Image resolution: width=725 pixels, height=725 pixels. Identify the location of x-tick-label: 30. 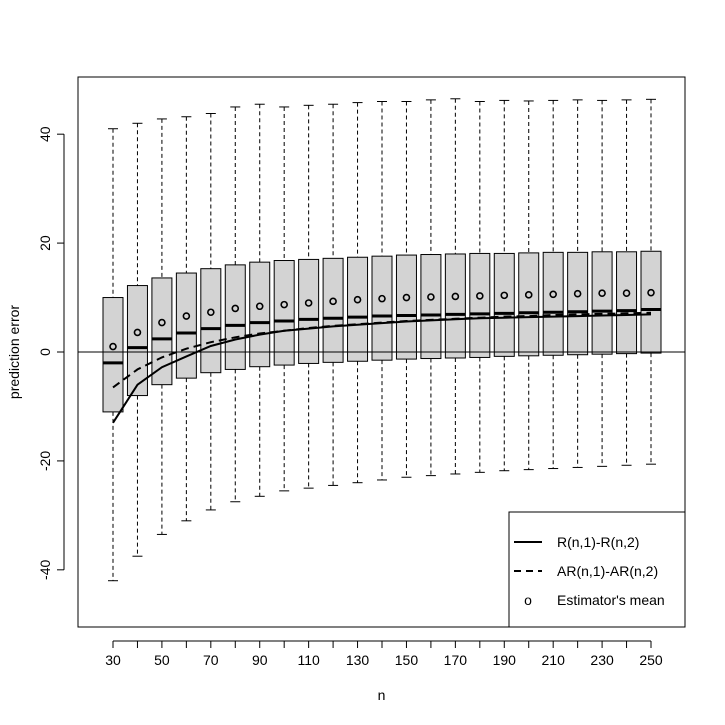
(113, 660).